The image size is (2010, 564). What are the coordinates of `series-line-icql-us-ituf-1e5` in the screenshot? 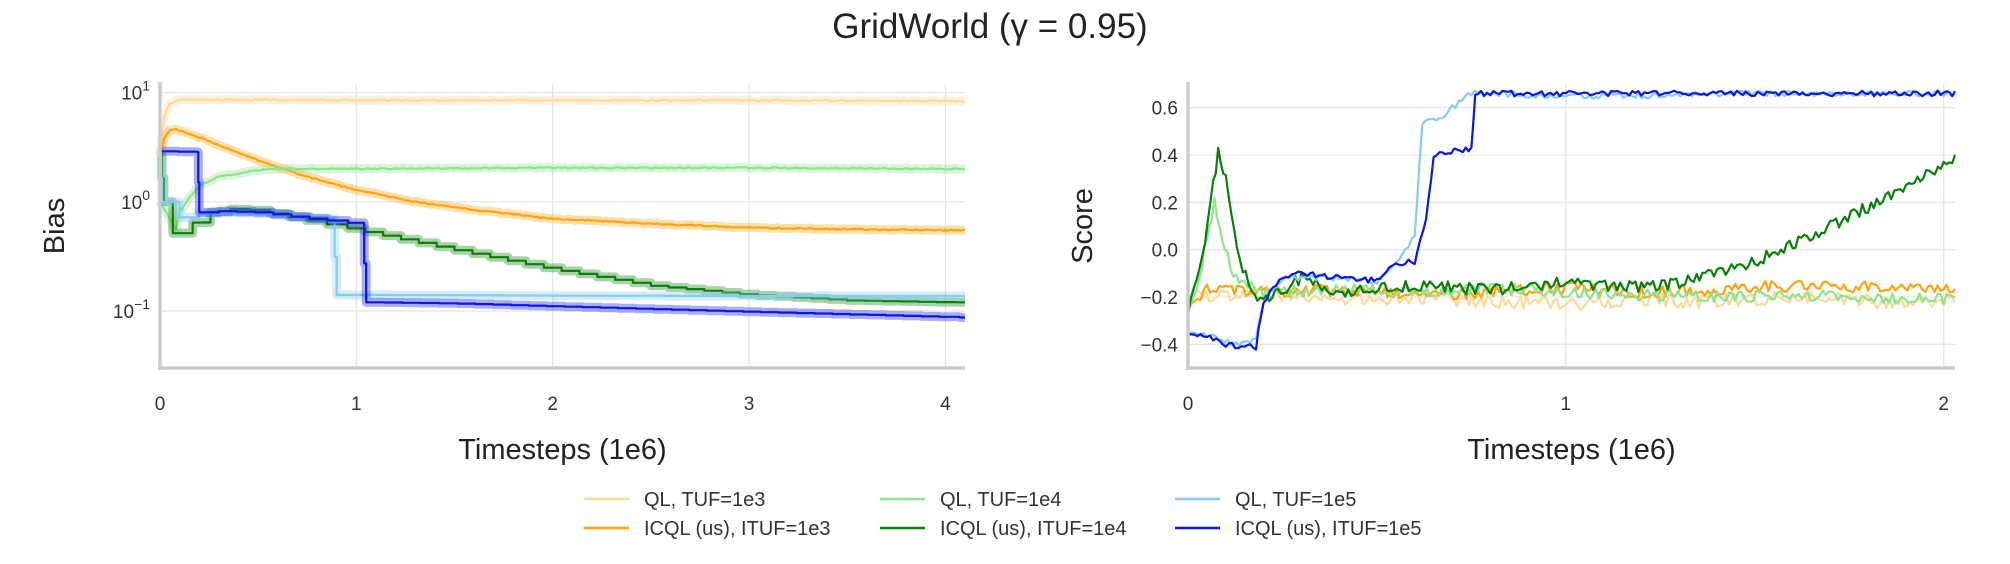 It's located at (563, 234).